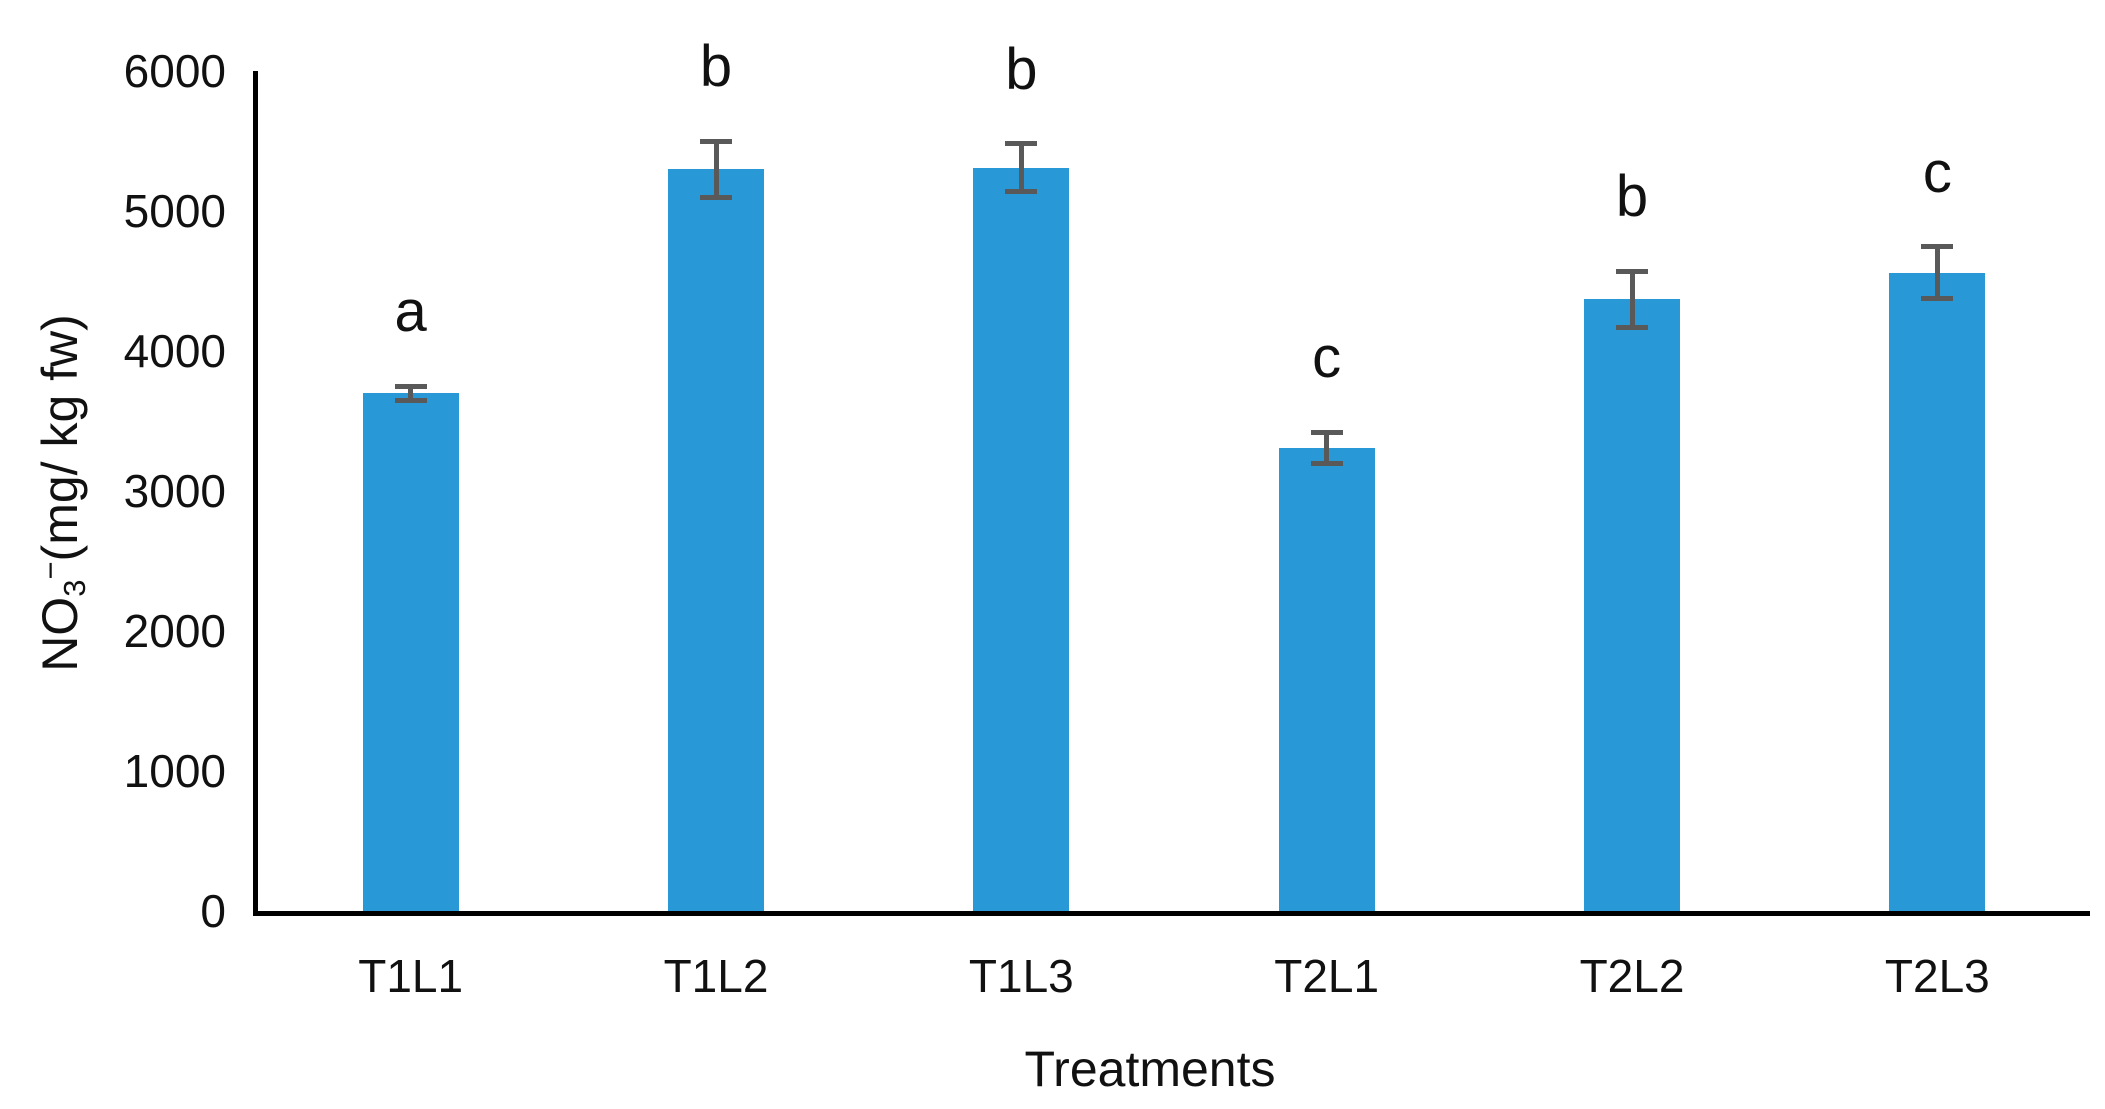 This screenshot has height=1109, width=2105. I want to click on significance-letter-t2l3: c, so click(1937, 172).